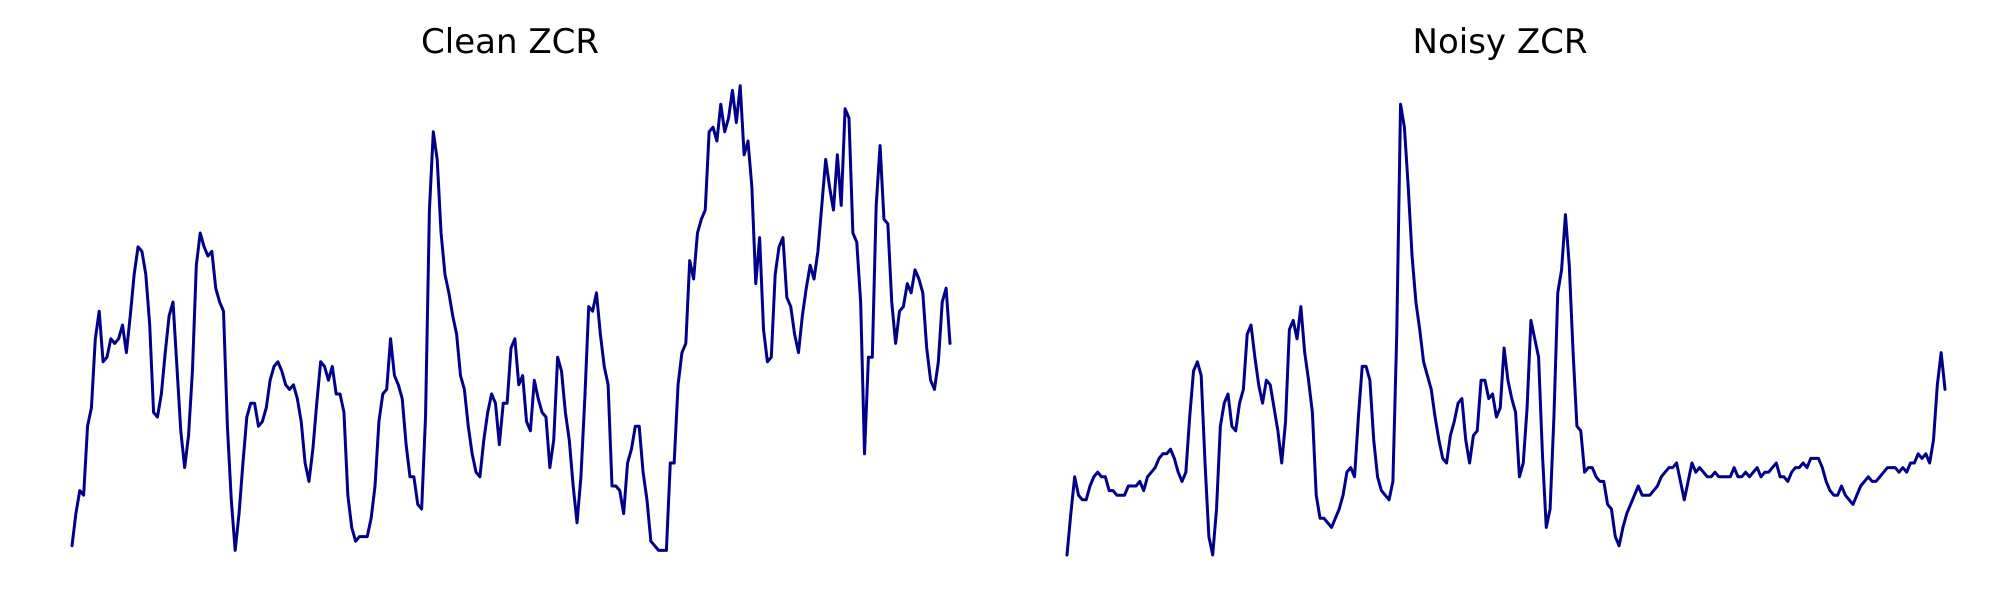 The image size is (2000, 600). I want to click on chart-title-clean: Clean ZCR, so click(510, 42).